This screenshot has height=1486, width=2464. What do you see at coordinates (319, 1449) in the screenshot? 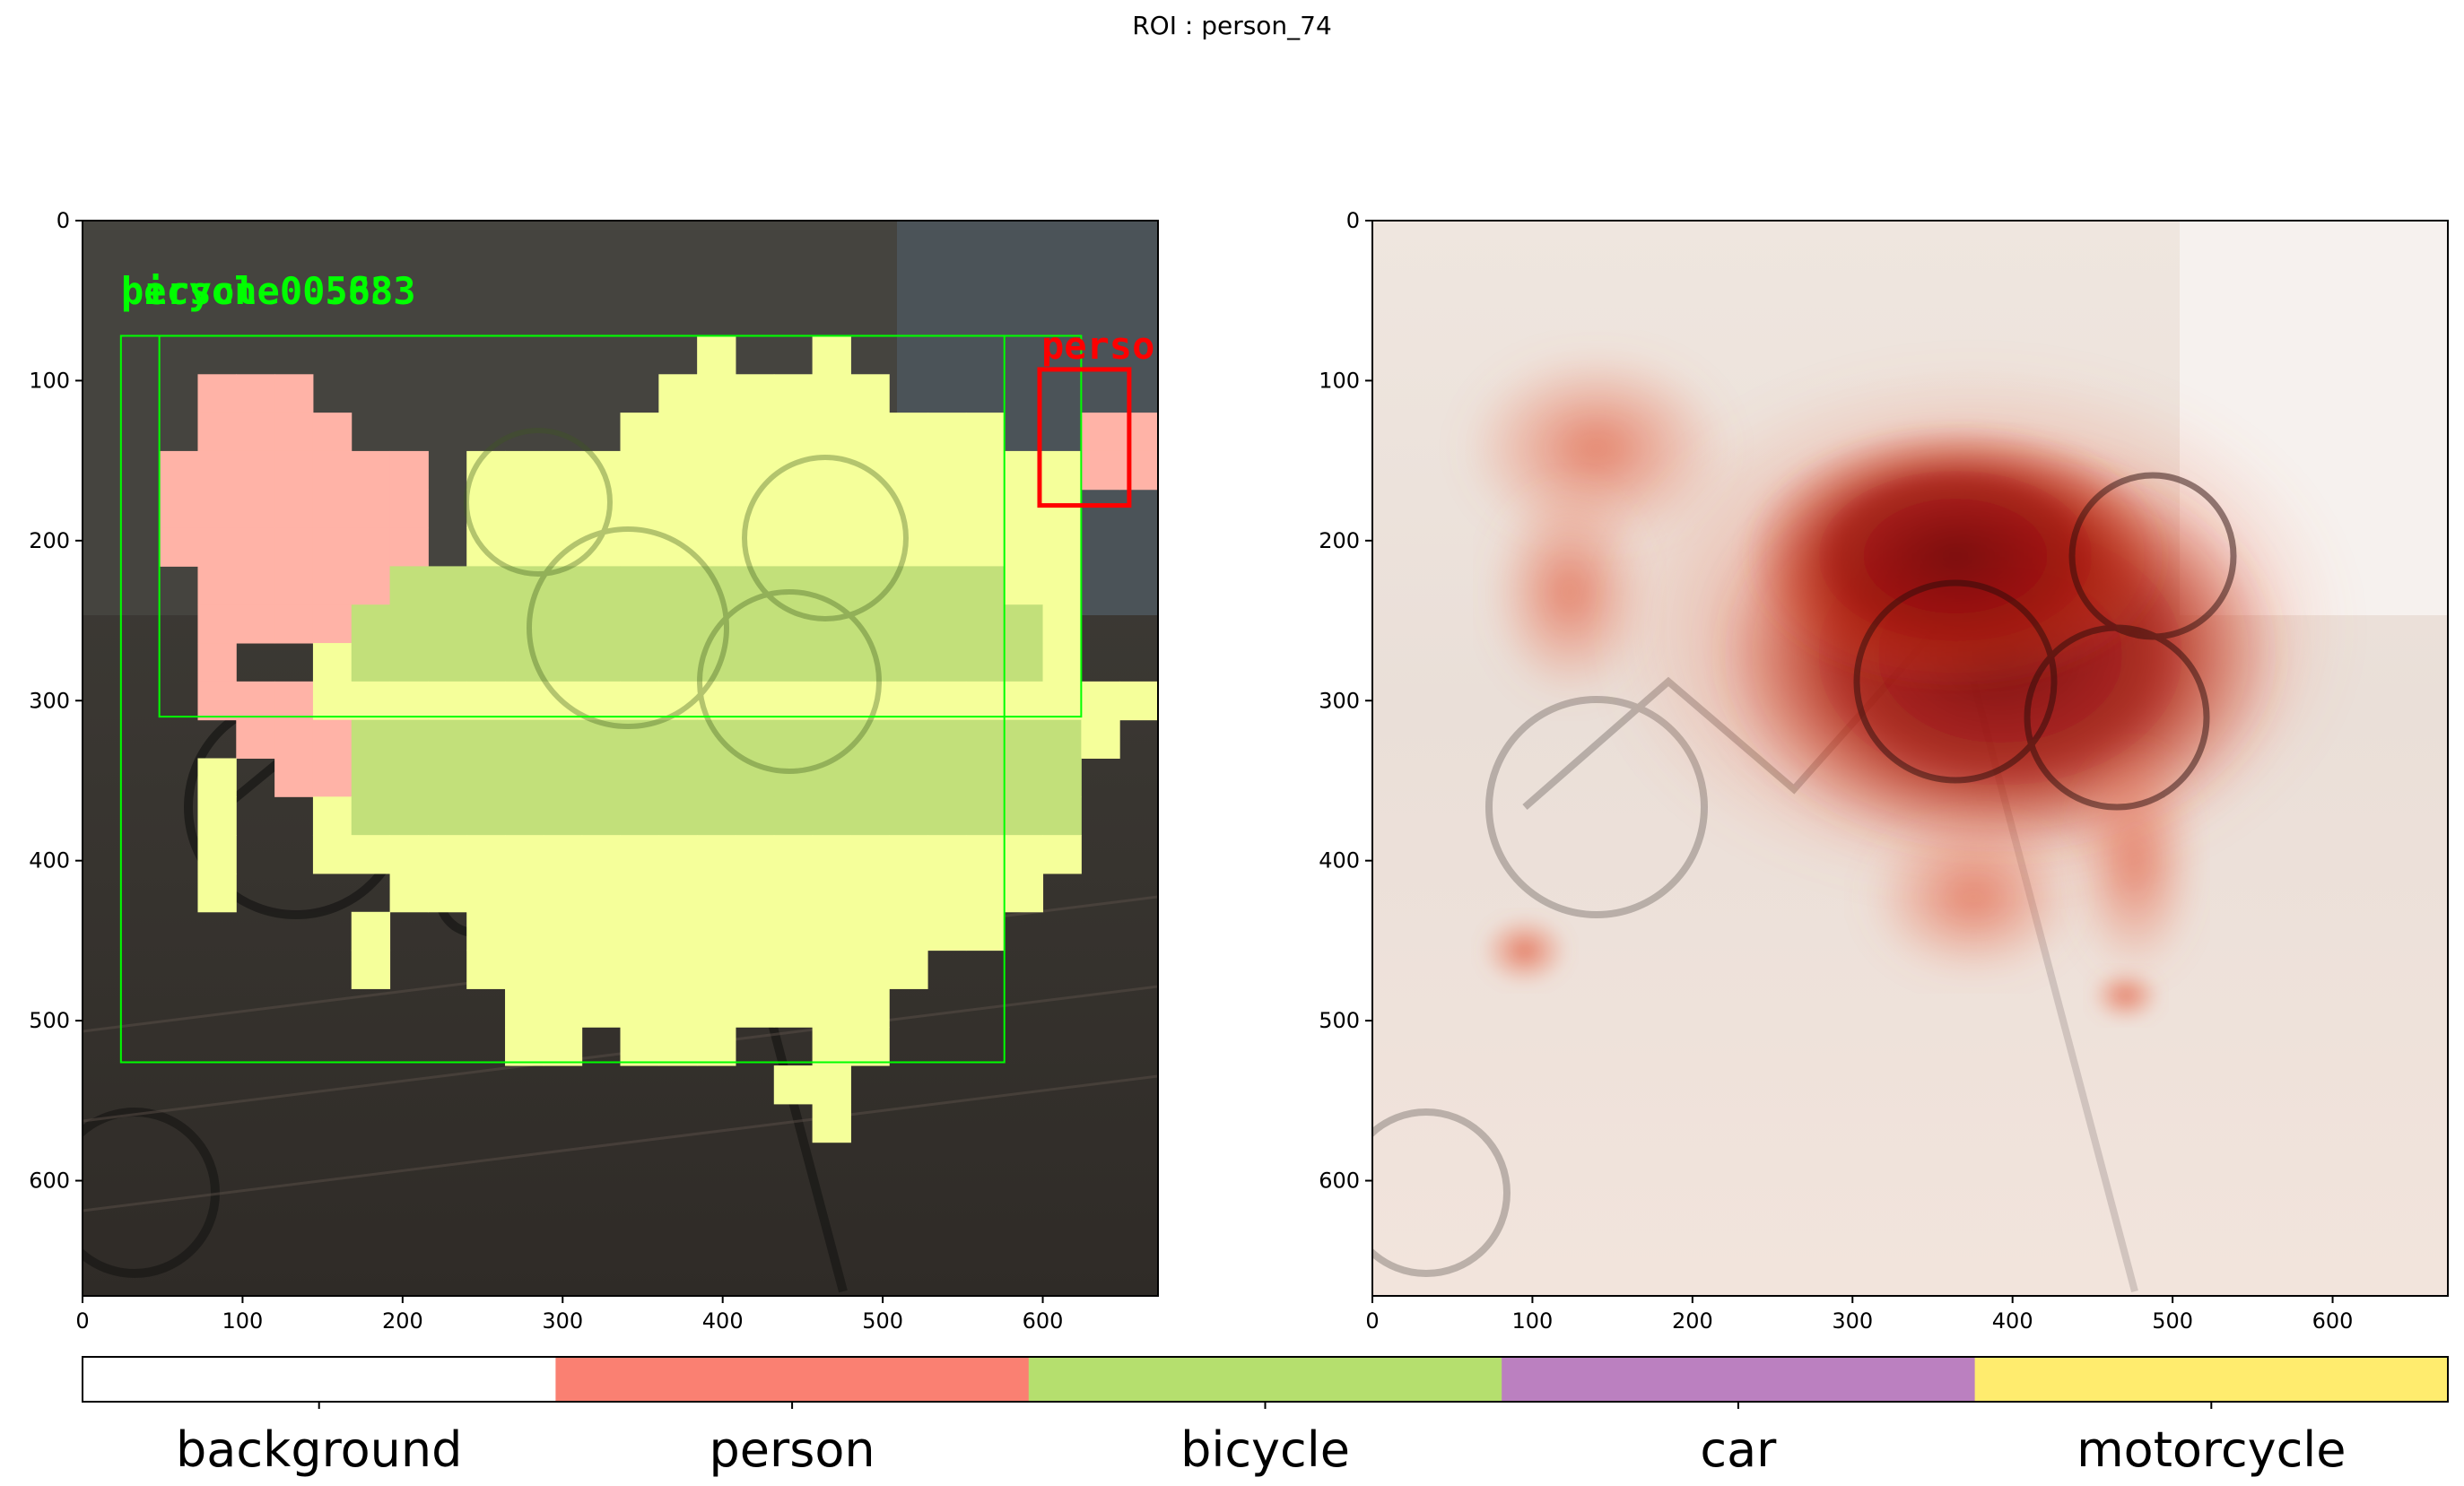
I see `legend-label: background` at bounding box center [319, 1449].